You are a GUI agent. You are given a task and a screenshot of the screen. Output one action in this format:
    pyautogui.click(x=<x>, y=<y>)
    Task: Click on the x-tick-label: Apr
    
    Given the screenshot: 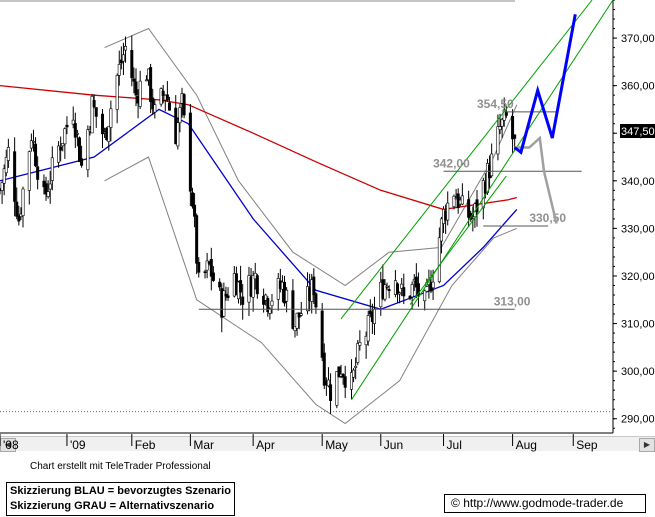 What is the action you would take?
    pyautogui.click(x=265, y=445)
    